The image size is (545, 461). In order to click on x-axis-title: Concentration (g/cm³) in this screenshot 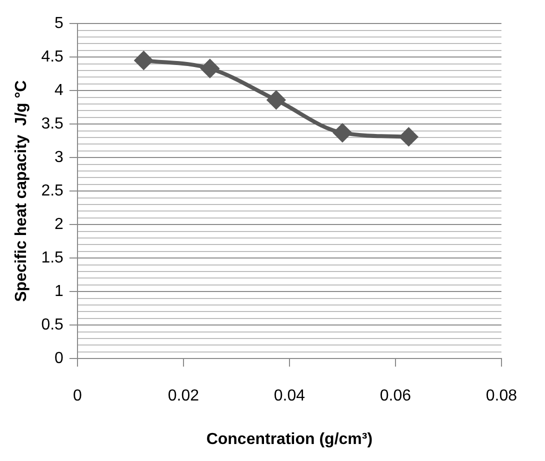, I will do `click(289, 439)`.